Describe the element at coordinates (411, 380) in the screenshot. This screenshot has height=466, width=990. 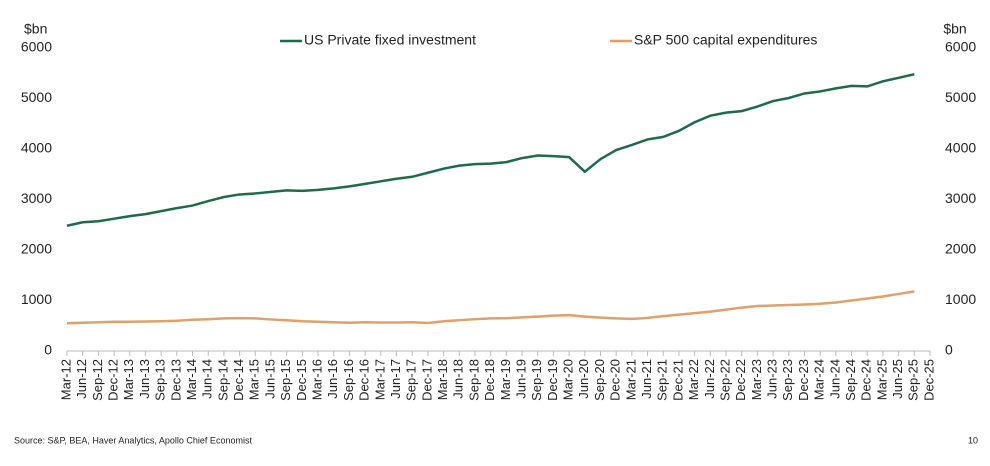
I see `x-tick-label: Sep-17` at that location.